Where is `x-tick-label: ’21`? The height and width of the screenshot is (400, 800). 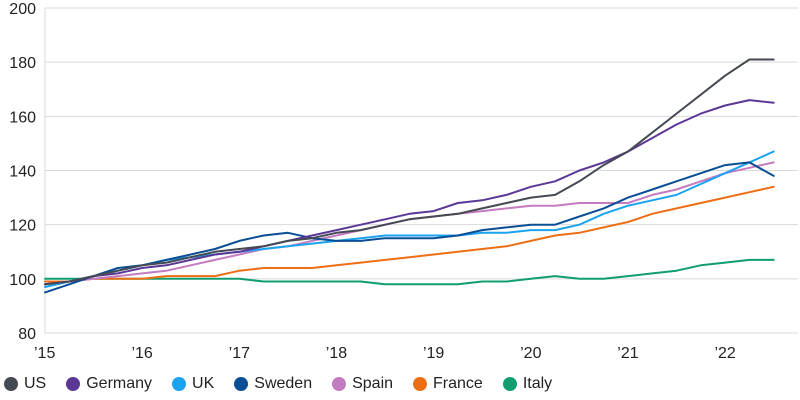 x-tick-label: ’21 is located at coordinates (627, 353).